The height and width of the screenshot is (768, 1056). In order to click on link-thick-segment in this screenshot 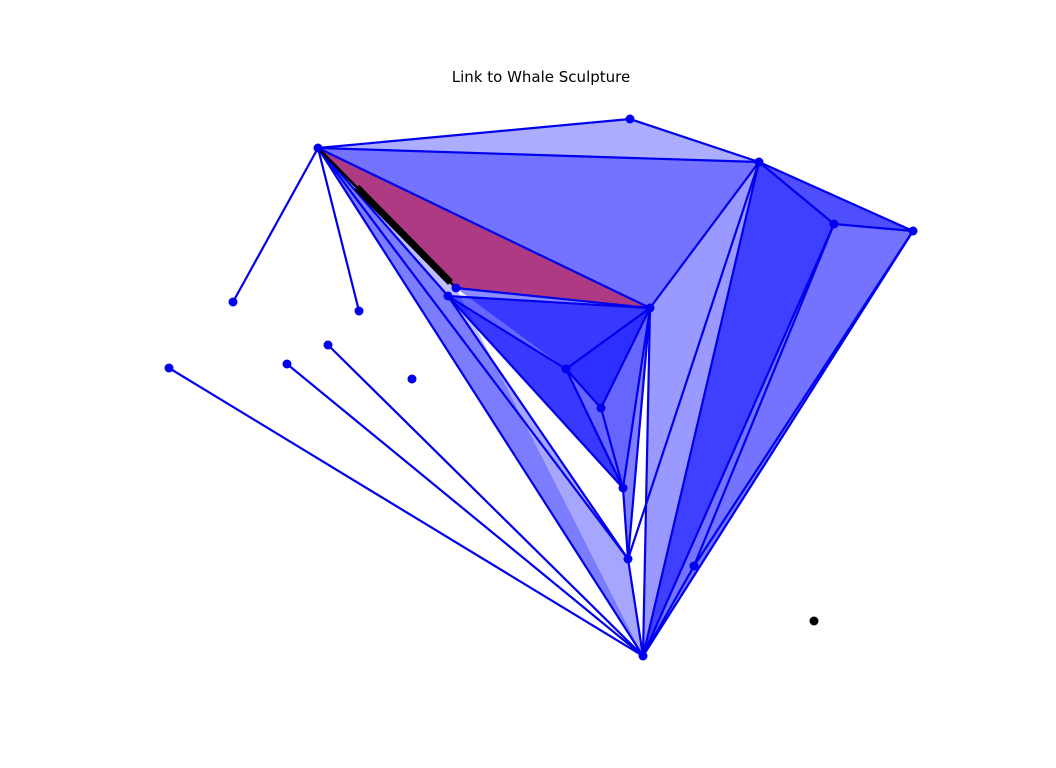, I will do `click(403, 234)`.